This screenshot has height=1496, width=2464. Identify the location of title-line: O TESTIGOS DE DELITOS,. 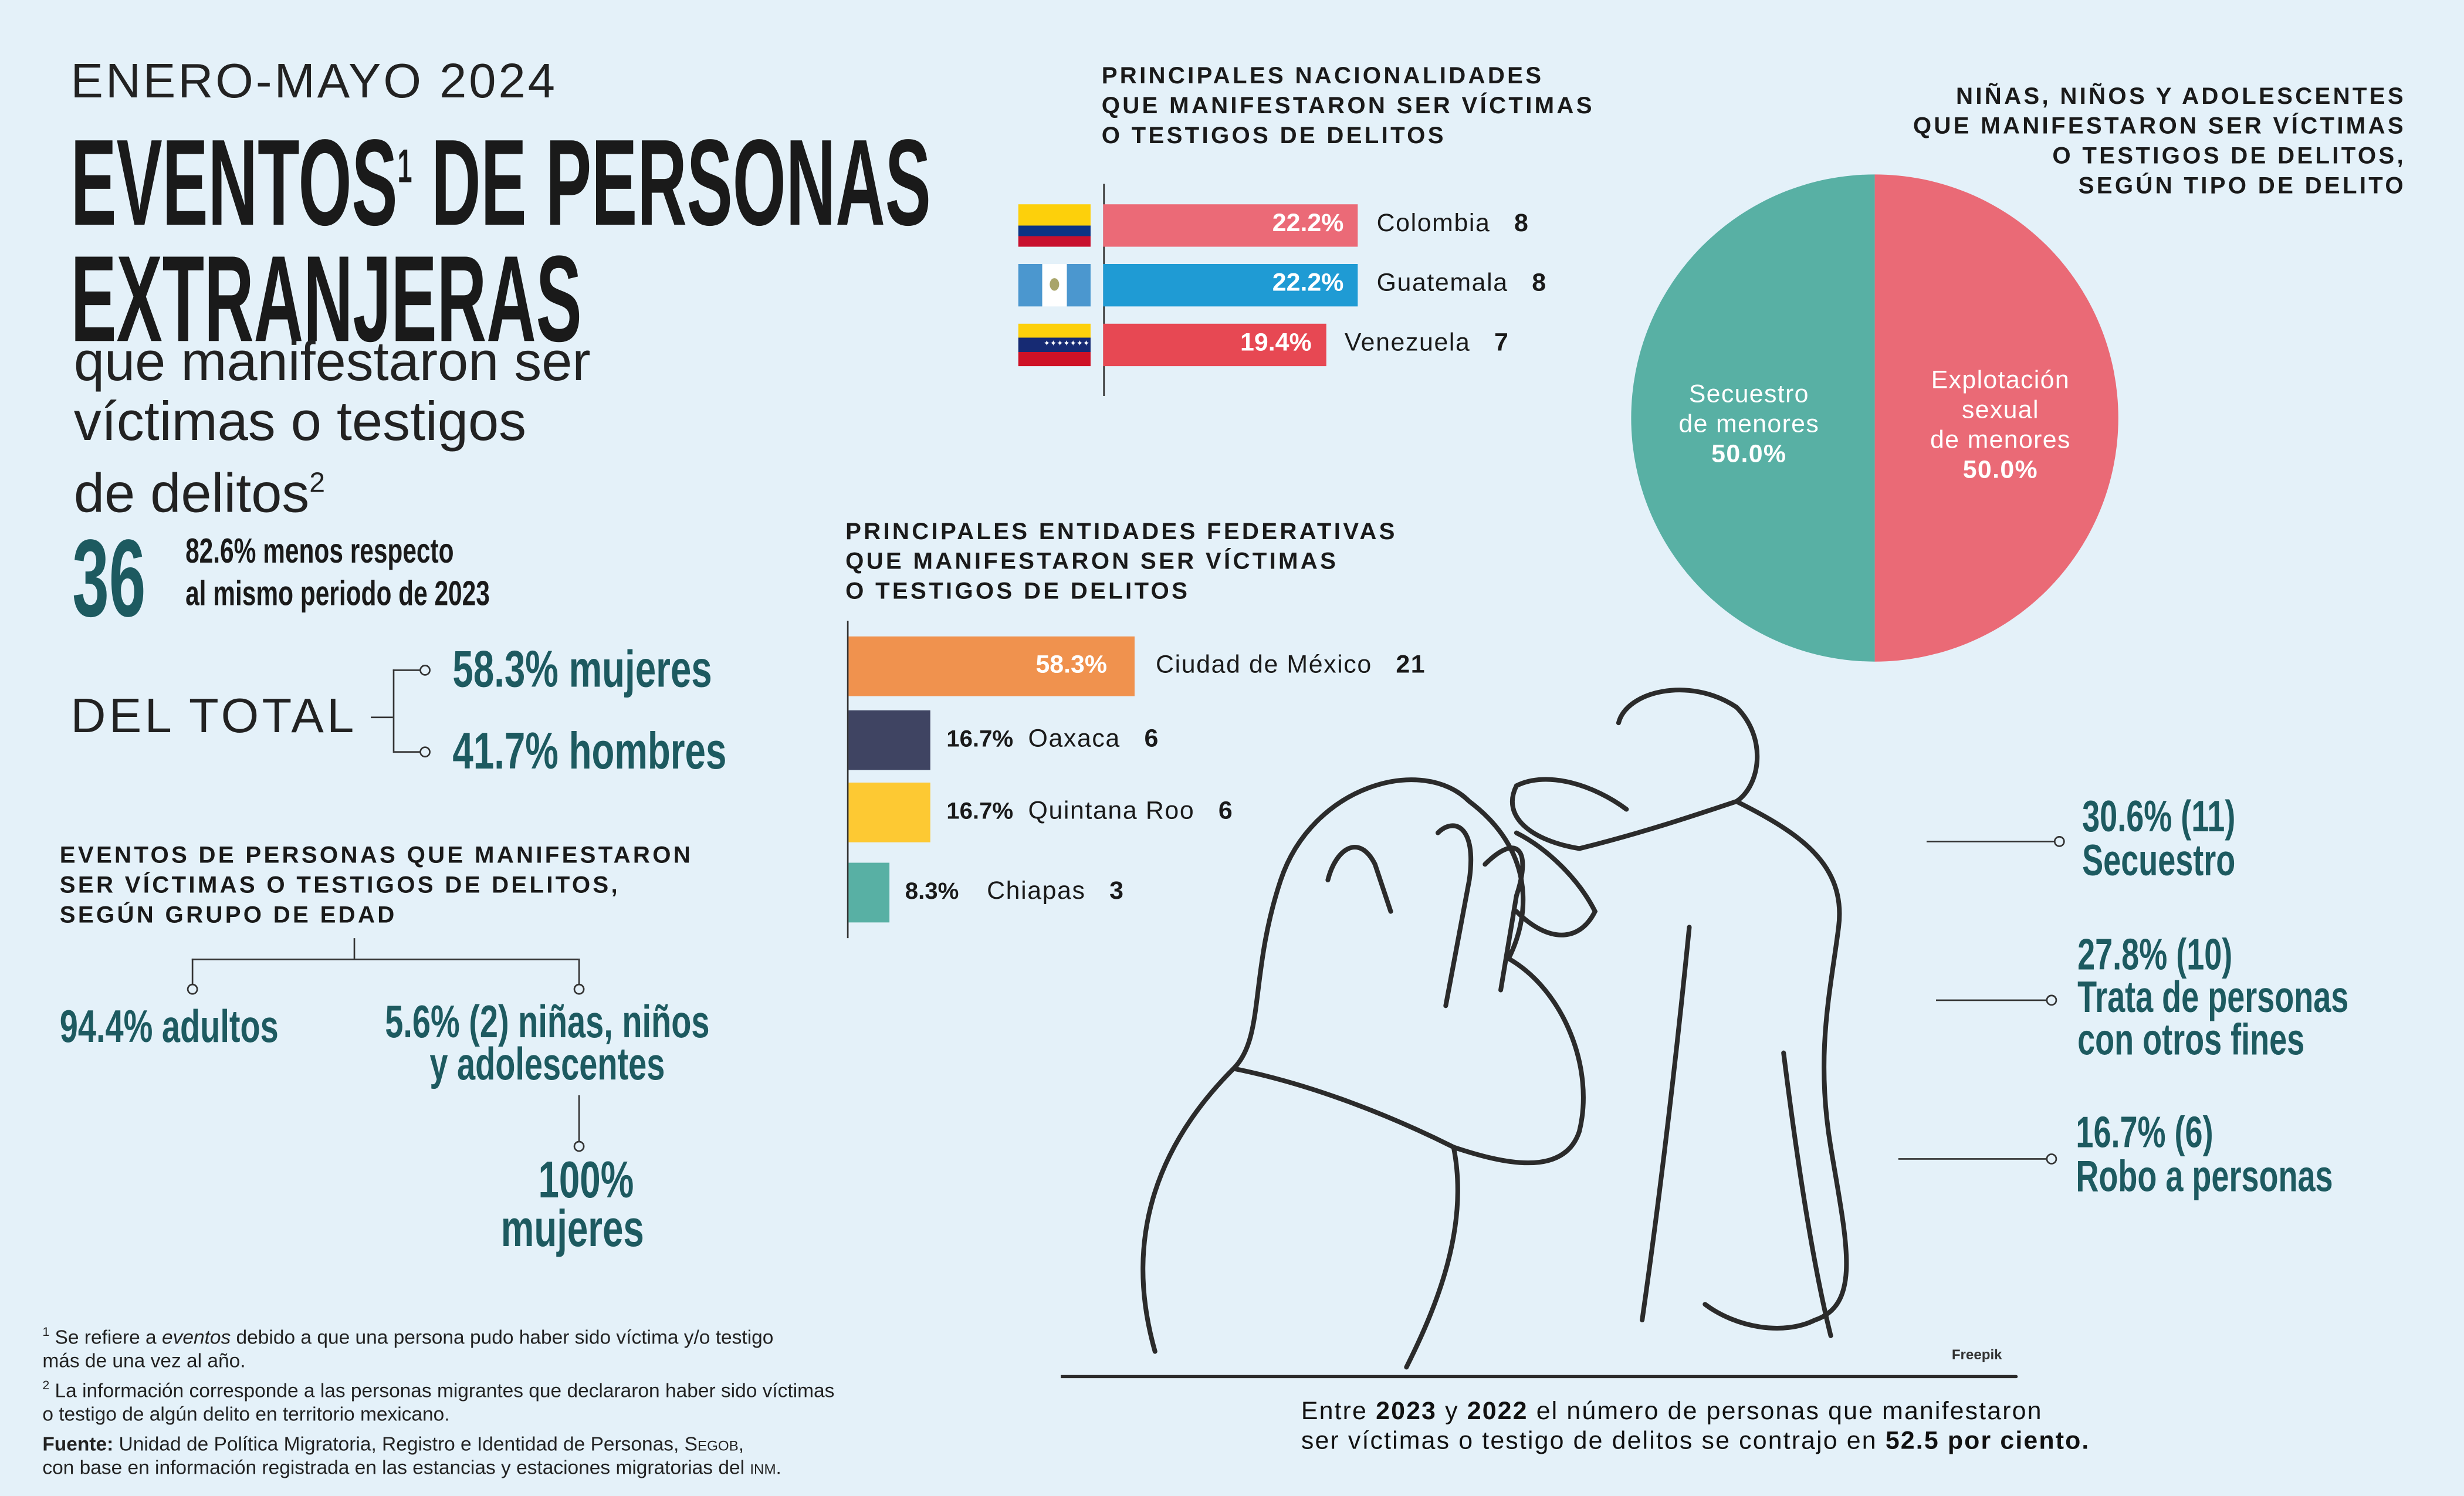
(2229, 156).